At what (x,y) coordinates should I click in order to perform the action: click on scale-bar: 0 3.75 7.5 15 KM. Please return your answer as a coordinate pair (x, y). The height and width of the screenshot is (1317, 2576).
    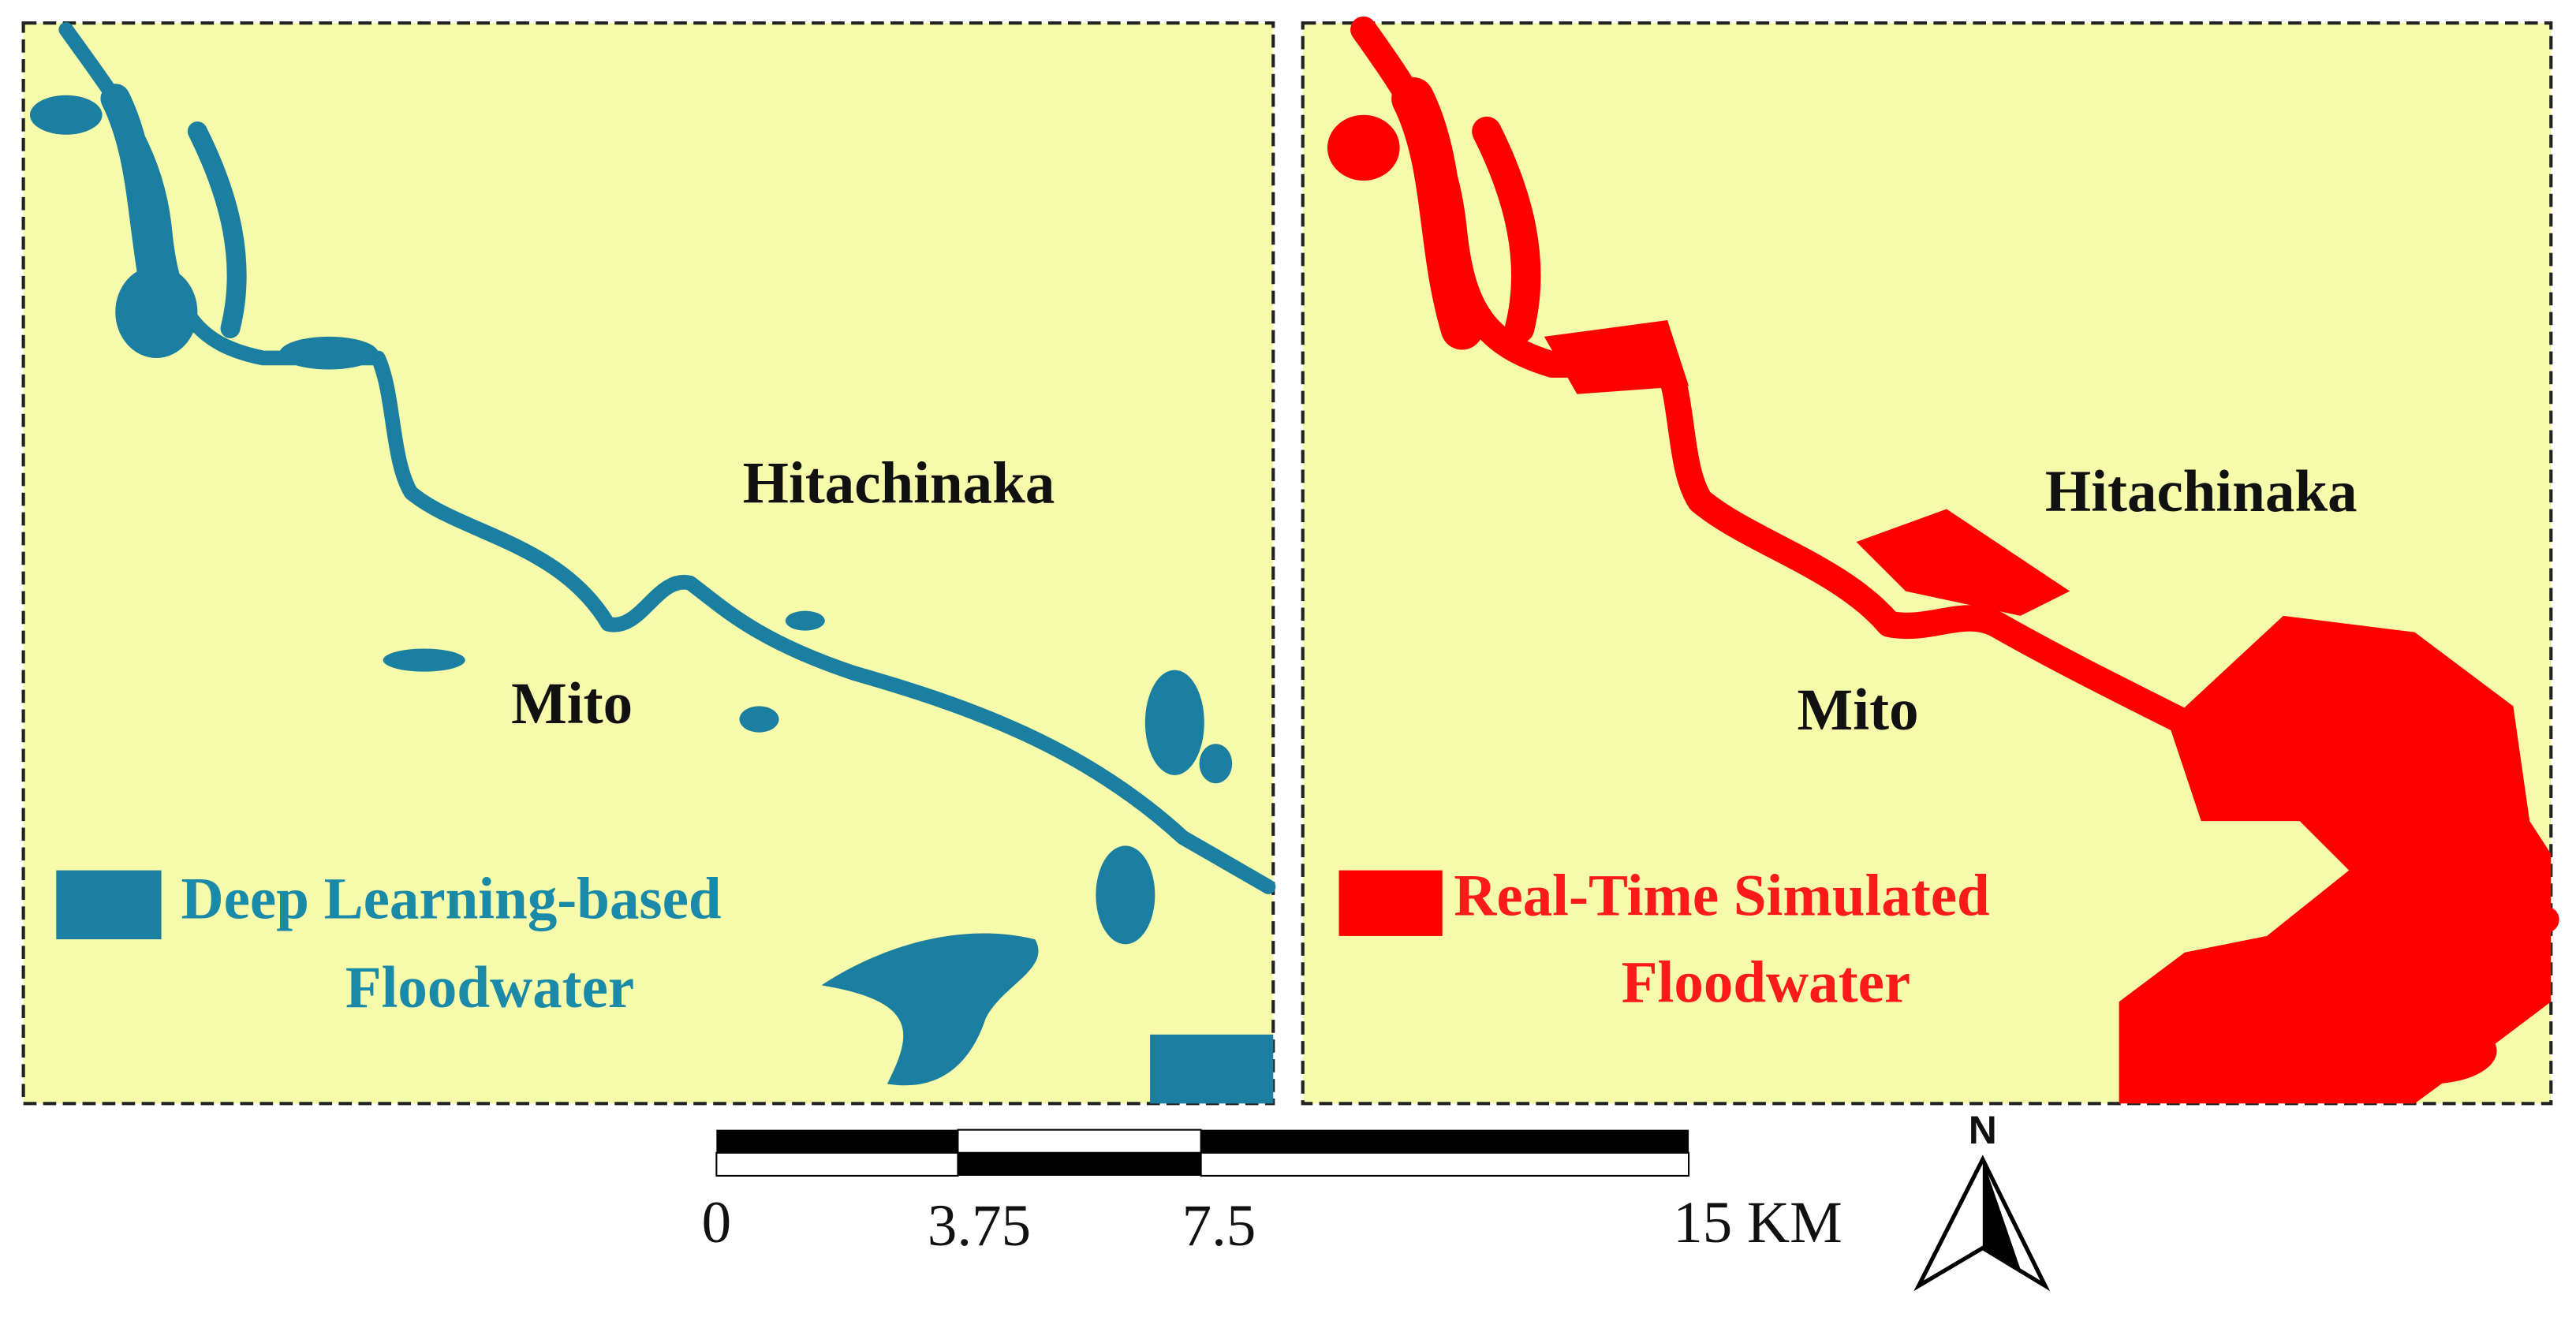
    Looking at the image, I should click on (1272, 1194).